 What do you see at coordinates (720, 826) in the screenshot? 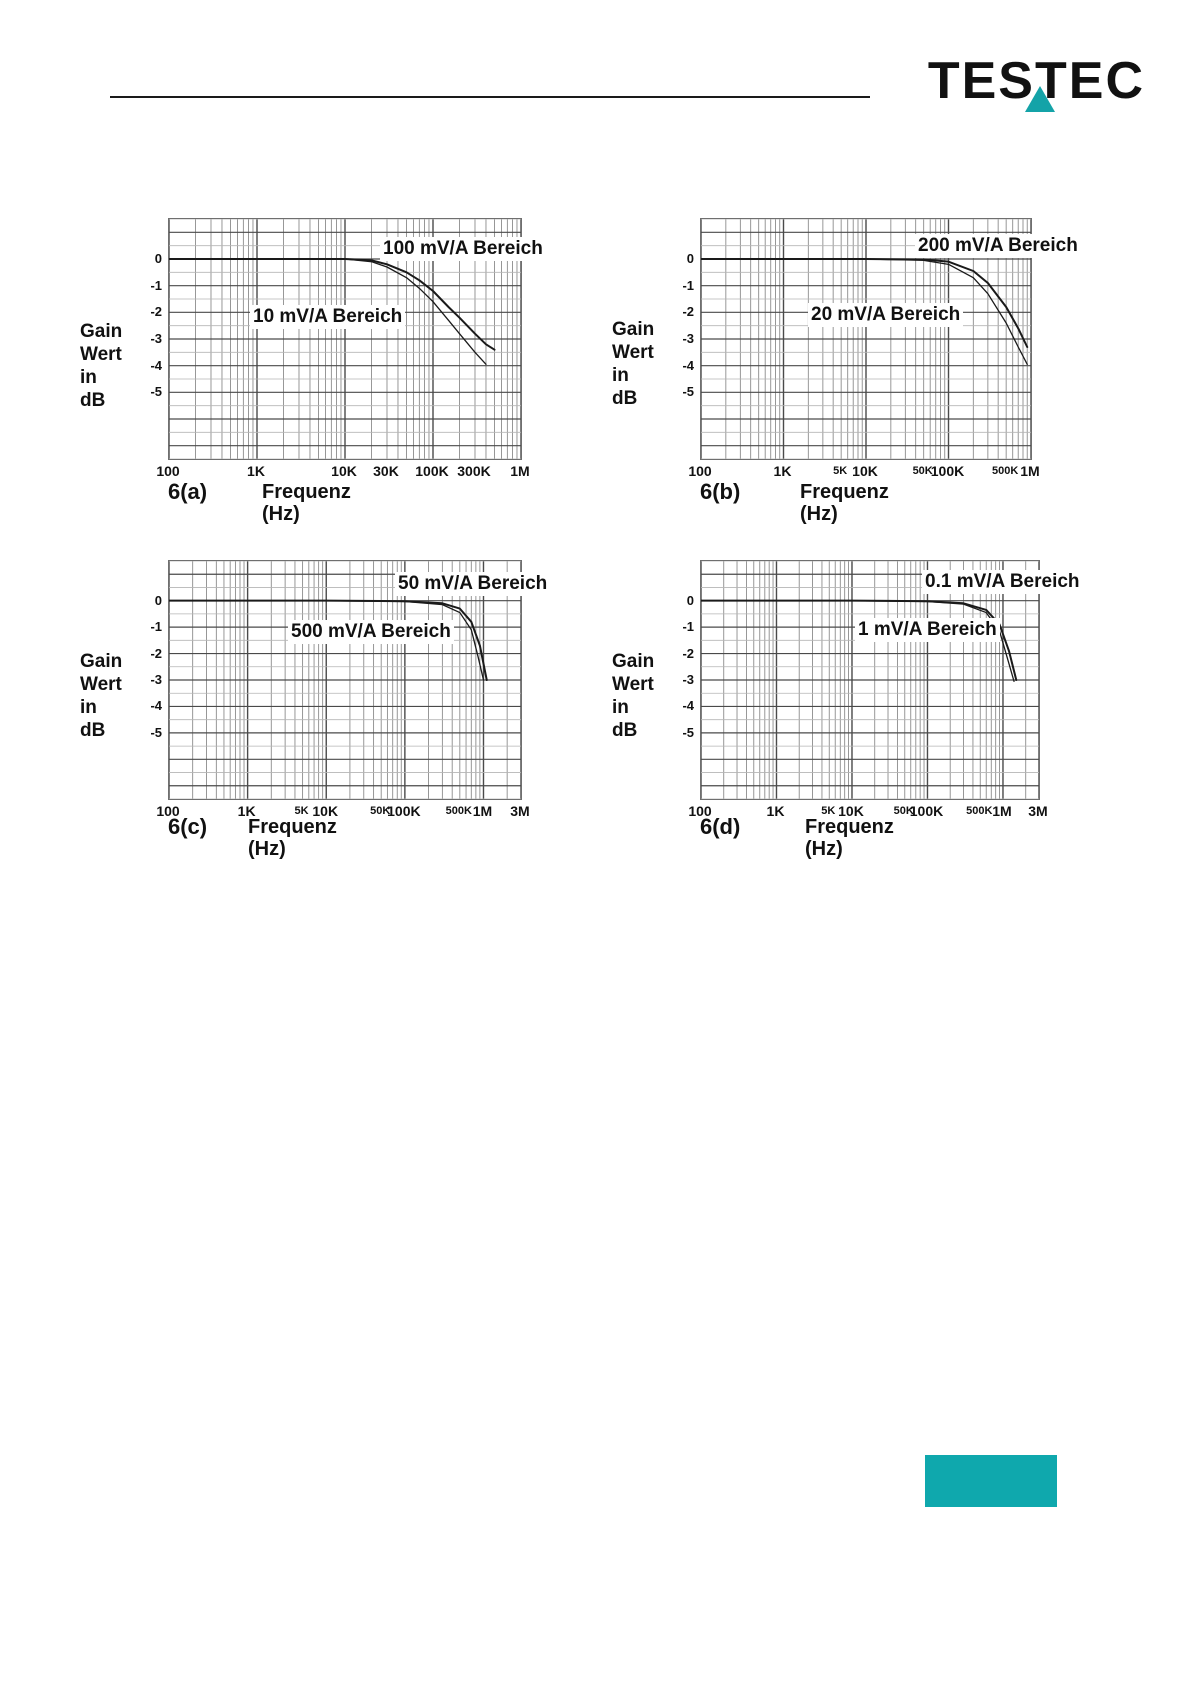
I see `figure-number: 6(d)` at bounding box center [720, 826].